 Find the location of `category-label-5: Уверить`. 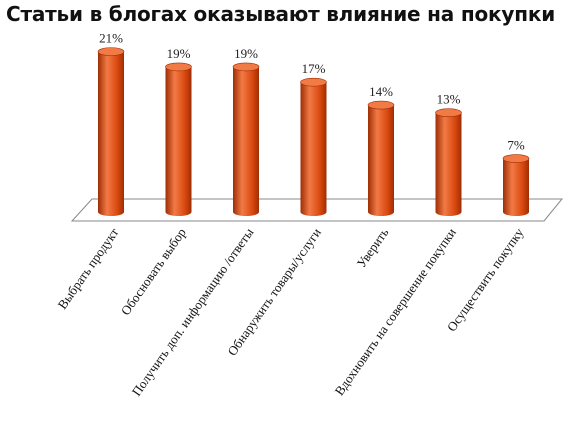

category-label-5: Уверить is located at coordinates (373, 247).